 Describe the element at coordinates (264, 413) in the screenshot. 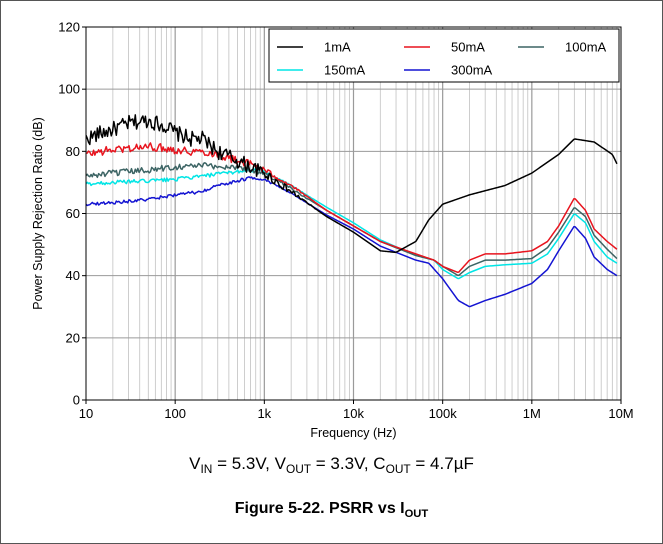

I see `x-tick-label: 1k` at that location.